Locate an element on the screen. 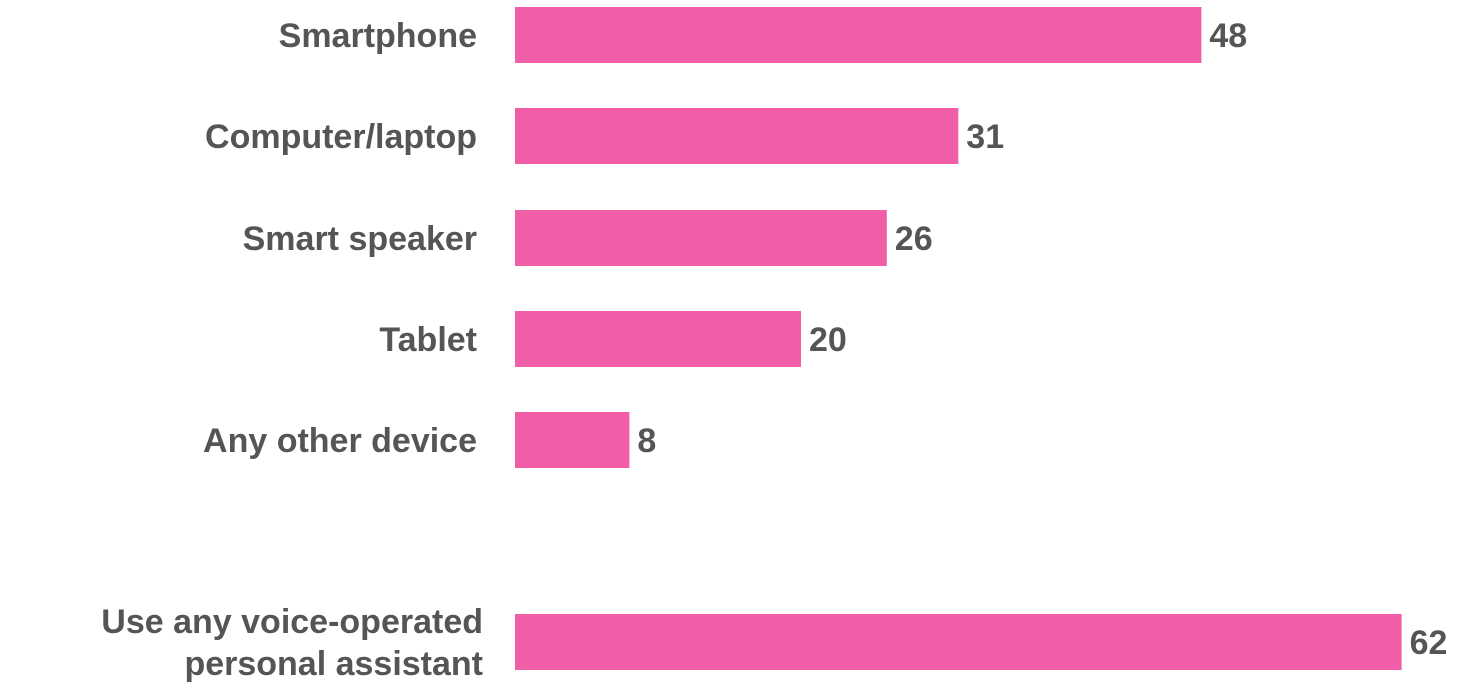  category-label-computer-laptop: Computer/laptop is located at coordinates (341, 137).